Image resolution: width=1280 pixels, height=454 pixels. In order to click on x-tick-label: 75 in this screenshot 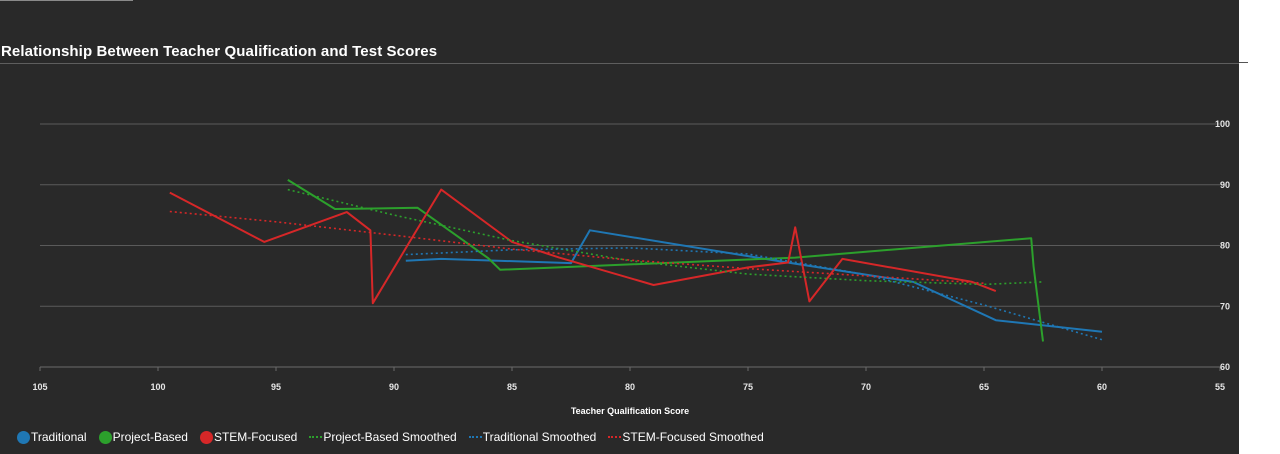, I will do `click(748, 387)`.